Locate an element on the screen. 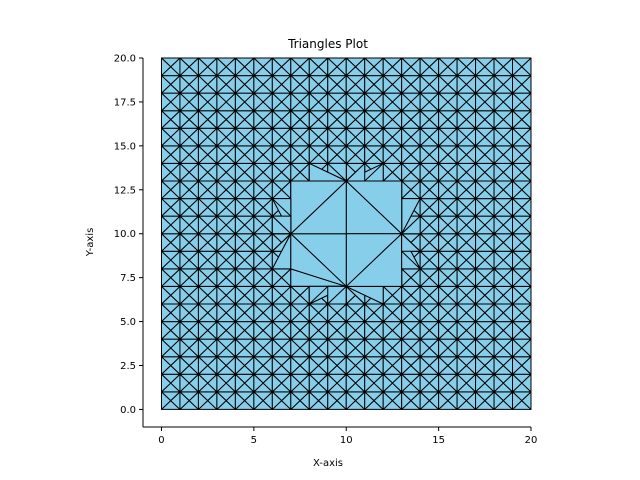  x-tick-label: 20 is located at coordinates (531, 440).